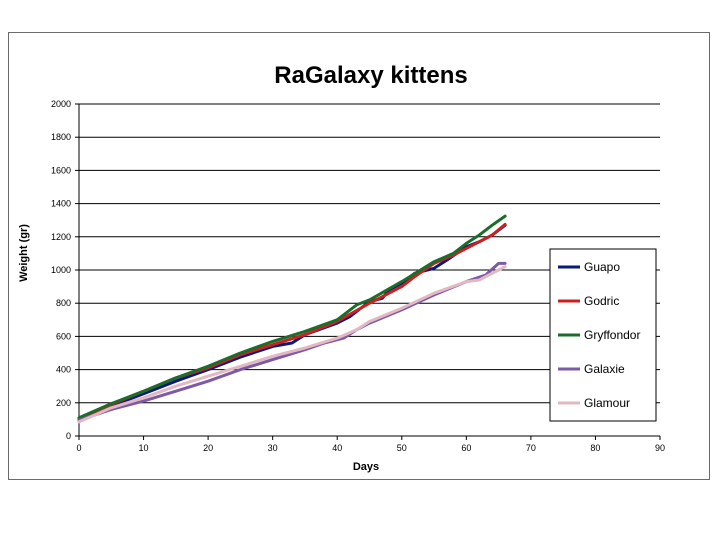 This screenshot has width=720, height=540. What do you see at coordinates (612, 335) in the screenshot?
I see `legend-label-gryffondor: Gryffondor` at bounding box center [612, 335].